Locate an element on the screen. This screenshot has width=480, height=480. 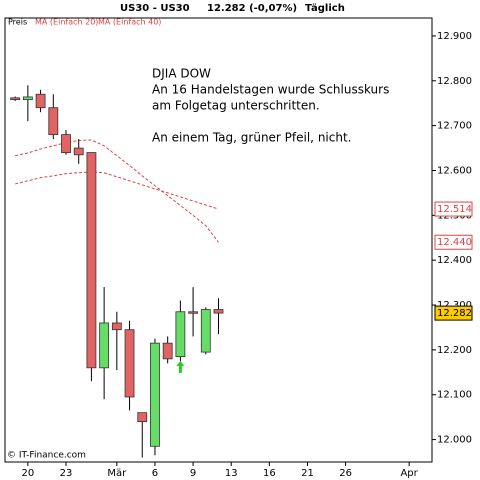
legend-entry: Preis is located at coordinates (17, 22).